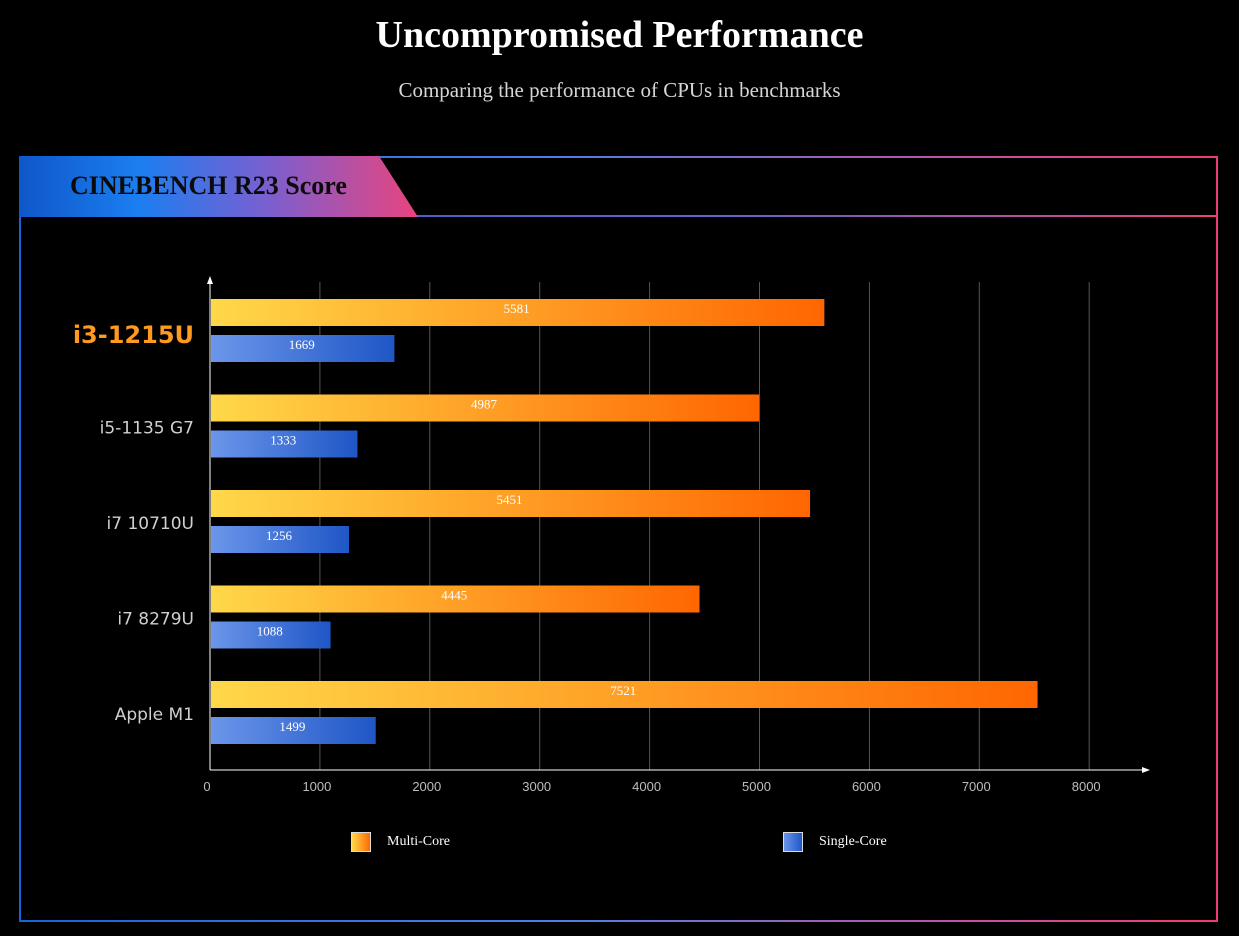 This screenshot has height=936, width=1239. I want to click on page-title: Uncompromised Performance, so click(619, 35).